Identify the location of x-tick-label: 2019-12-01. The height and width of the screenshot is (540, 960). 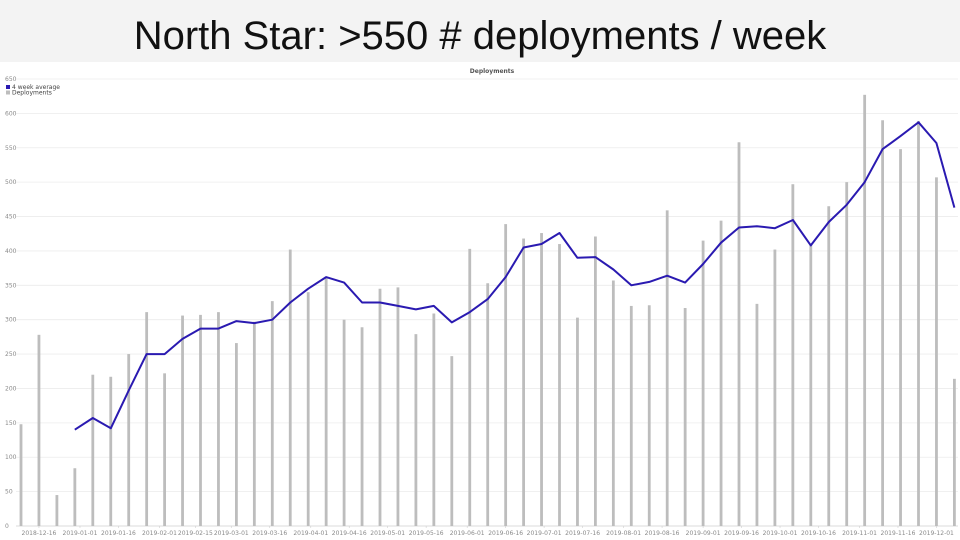
(936, 533).